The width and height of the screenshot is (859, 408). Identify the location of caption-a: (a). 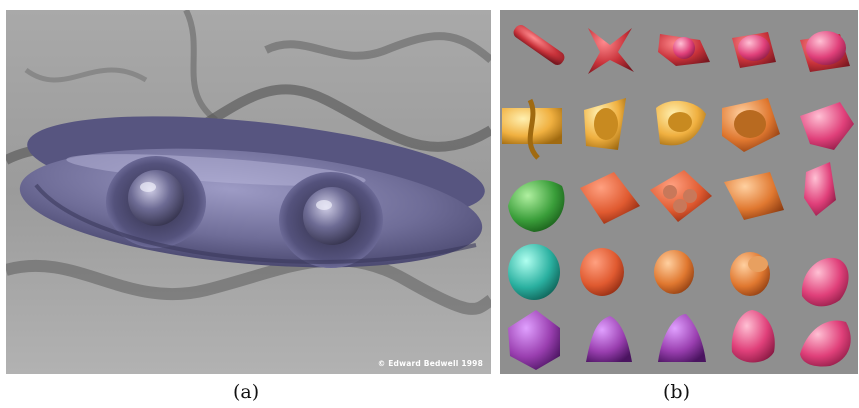
(246, 392).